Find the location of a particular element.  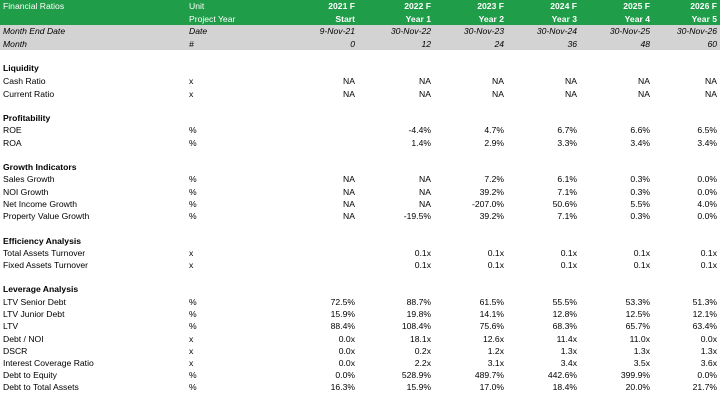

ratio-label: Interest Coverage Ratio is located at coordinates (48, 363).